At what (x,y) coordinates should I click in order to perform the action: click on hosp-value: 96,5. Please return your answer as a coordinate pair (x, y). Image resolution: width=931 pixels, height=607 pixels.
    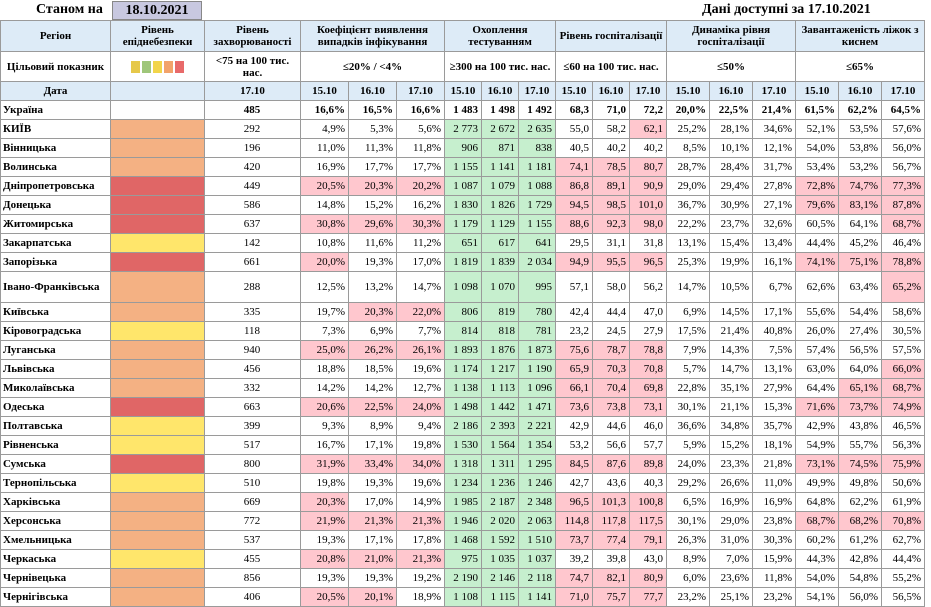
    Looking at the image, I should click on (574, 502).